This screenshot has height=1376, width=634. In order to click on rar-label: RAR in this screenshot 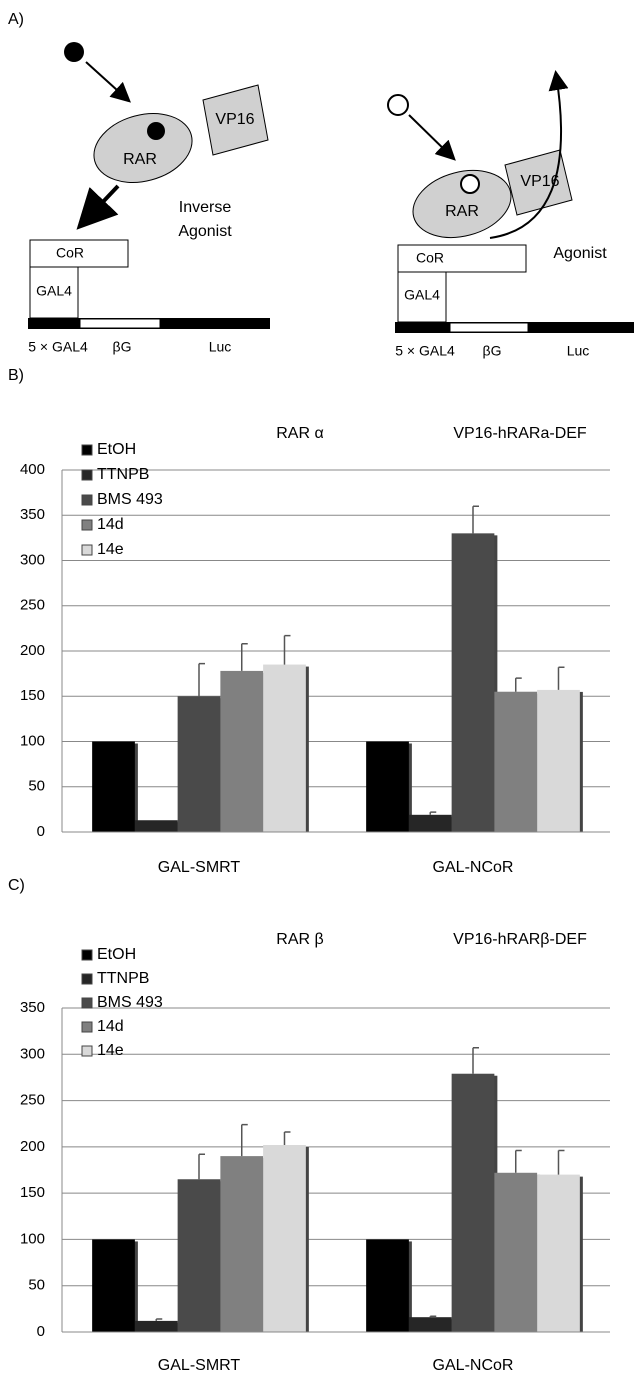, I will do `click(140, 159)`.